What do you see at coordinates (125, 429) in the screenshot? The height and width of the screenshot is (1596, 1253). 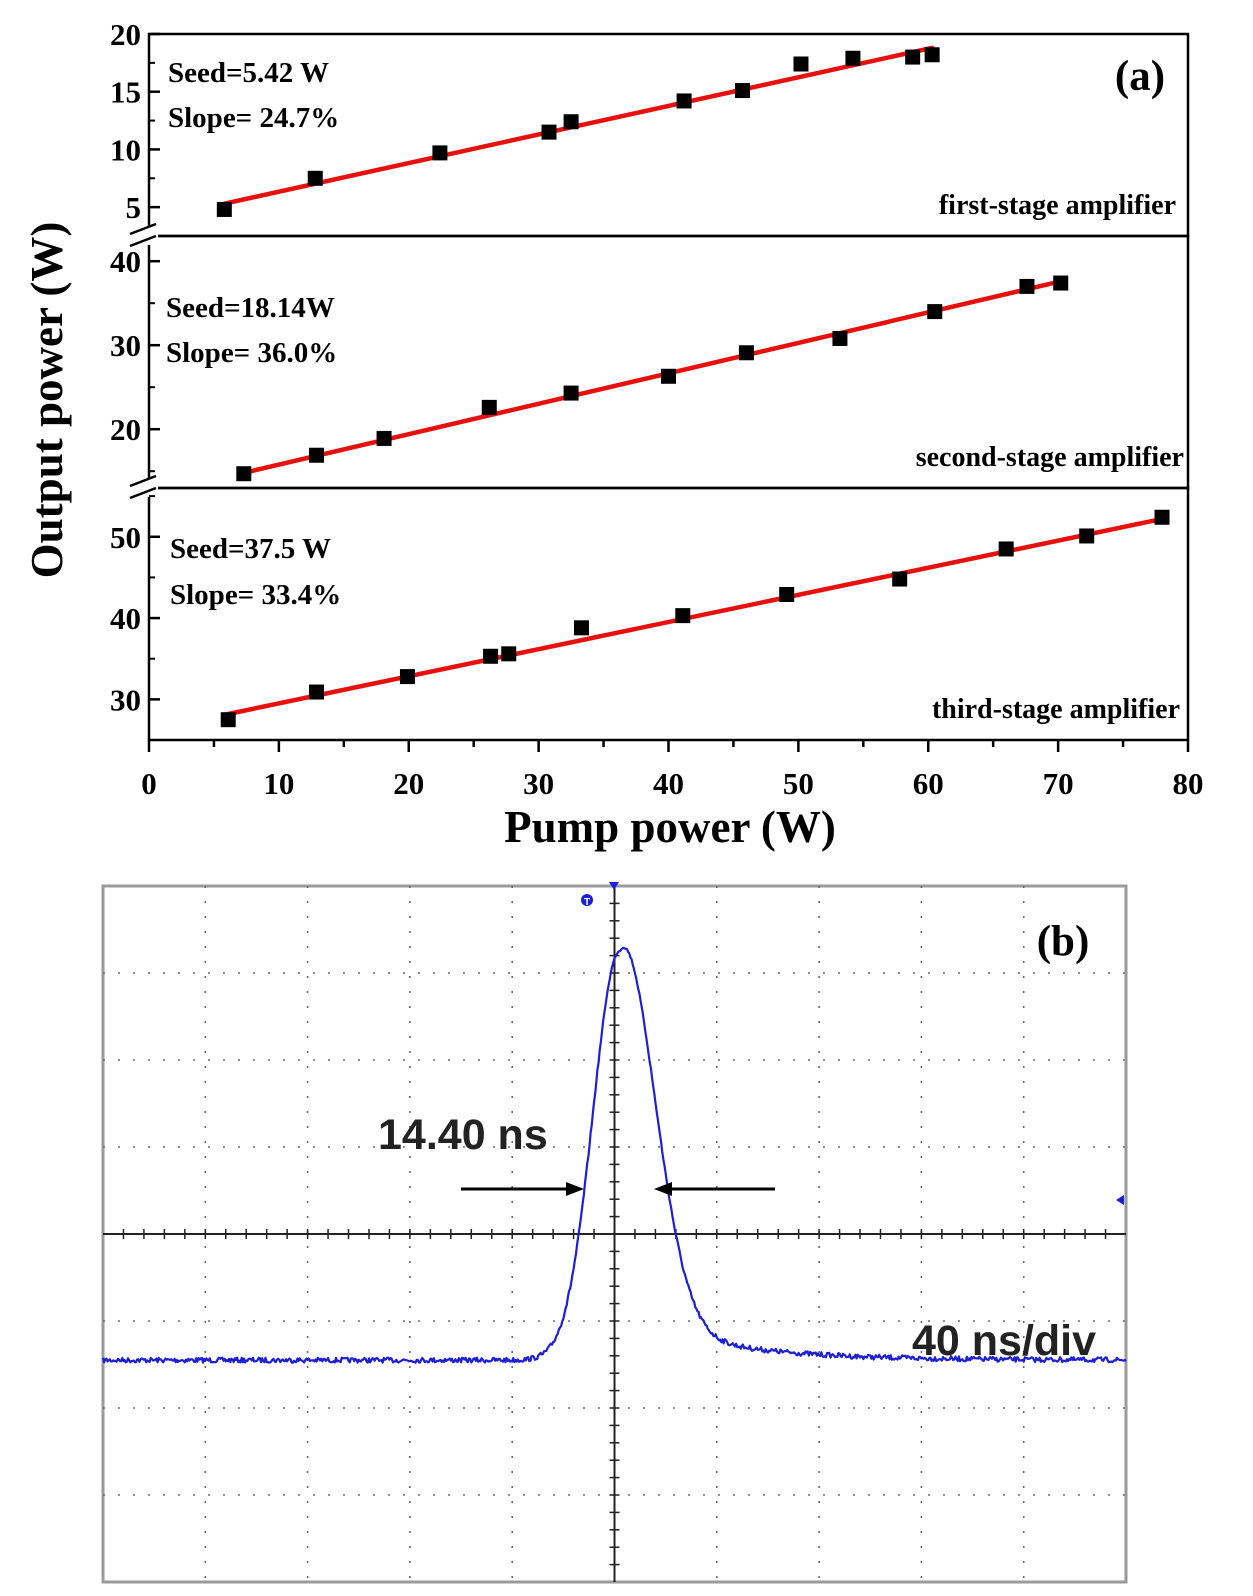 I see `stage2-y-tick-label: 20` at bounding box center [125, 429].